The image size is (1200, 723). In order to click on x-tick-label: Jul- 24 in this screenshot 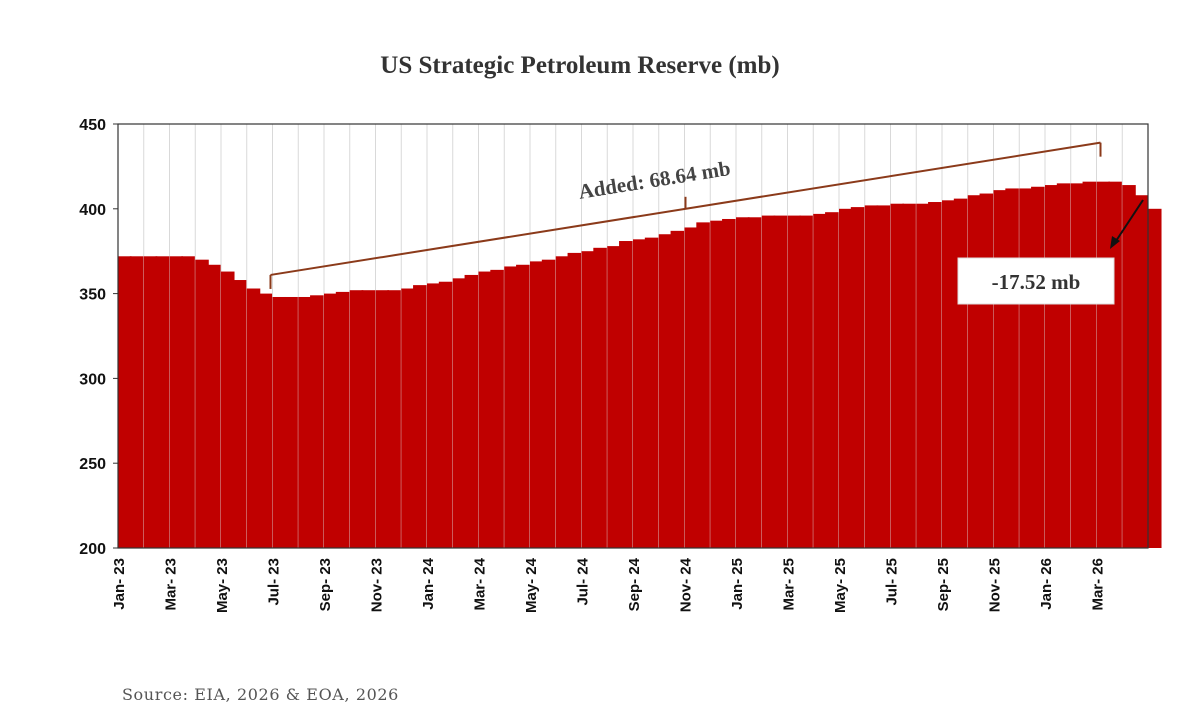, I will do `click(583, 581)`.